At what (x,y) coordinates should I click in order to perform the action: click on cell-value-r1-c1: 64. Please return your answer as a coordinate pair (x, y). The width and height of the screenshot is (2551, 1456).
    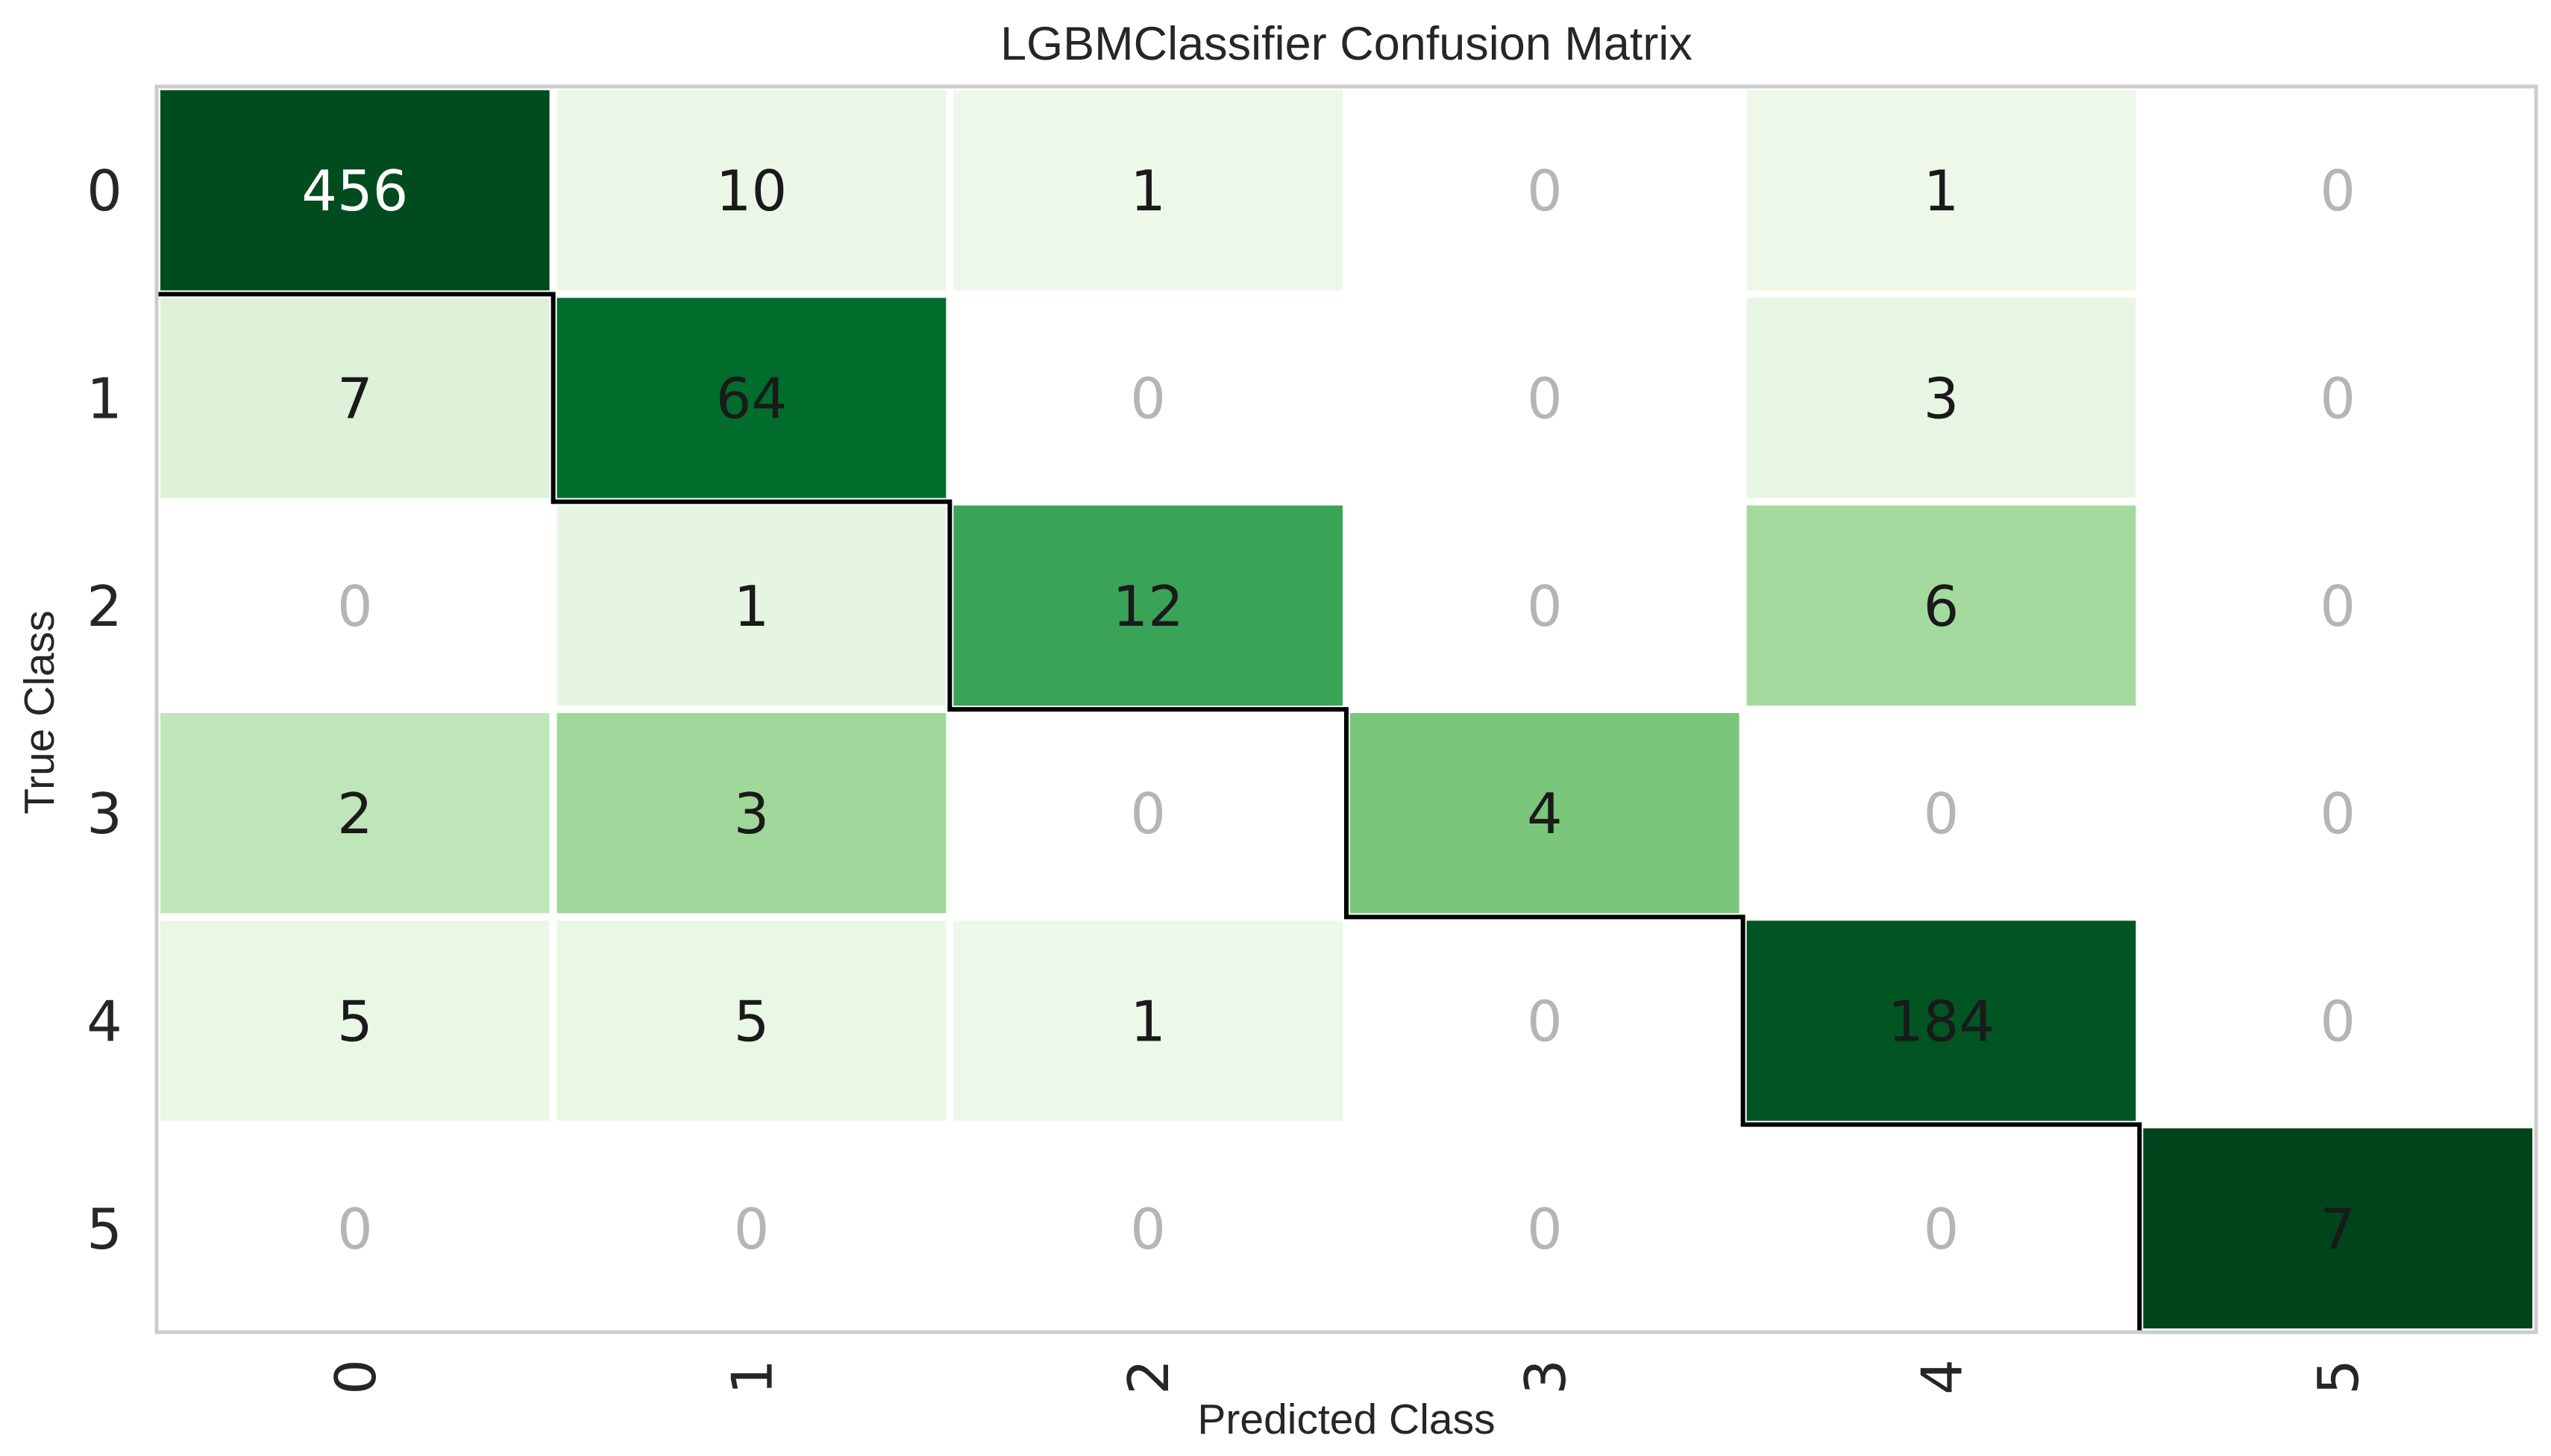
    Looking at the image, I should click on (751, 399).